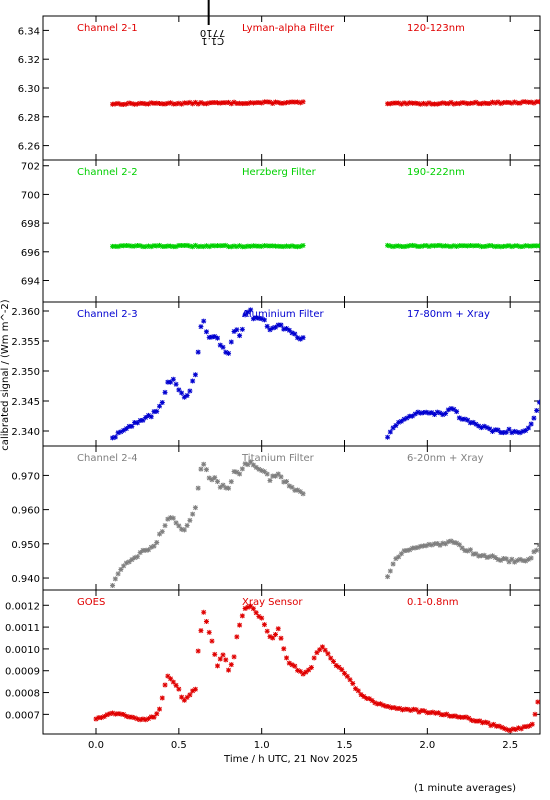  What do you see at coordinates (433, 602) in the screenshot?
I see `range-label: 0.1-0.8nm` at bounding box center [433, 602].